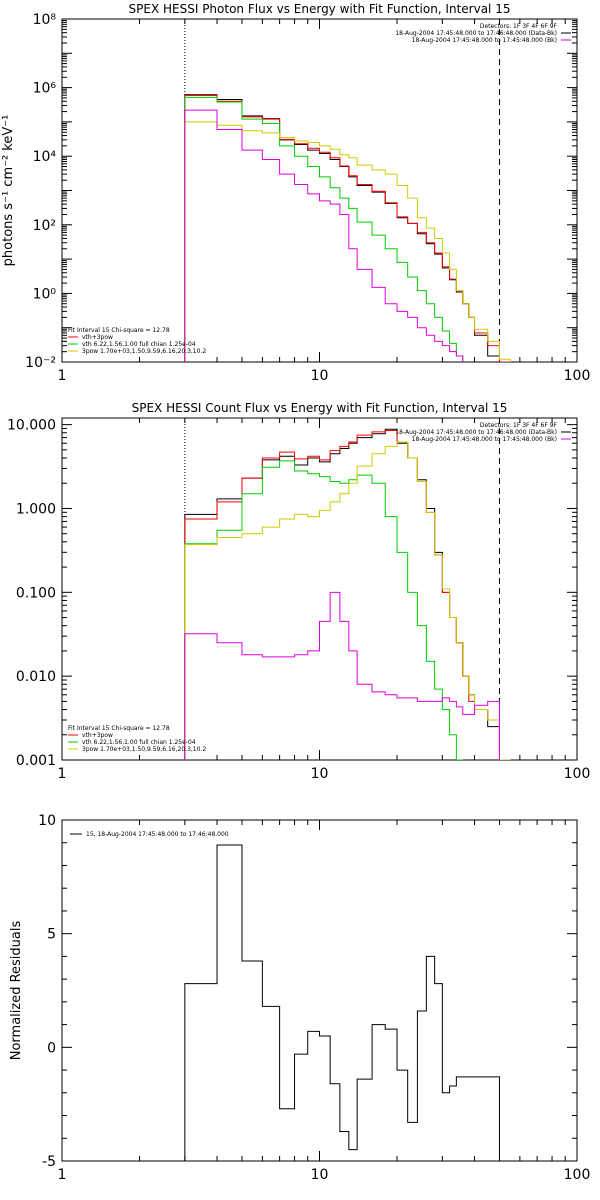 The image size is (600, 1200). What do you see at coordinates (44, 226) in the screenshot?
I see `y-tick-label: 10²` at bounding box center [44, 226].